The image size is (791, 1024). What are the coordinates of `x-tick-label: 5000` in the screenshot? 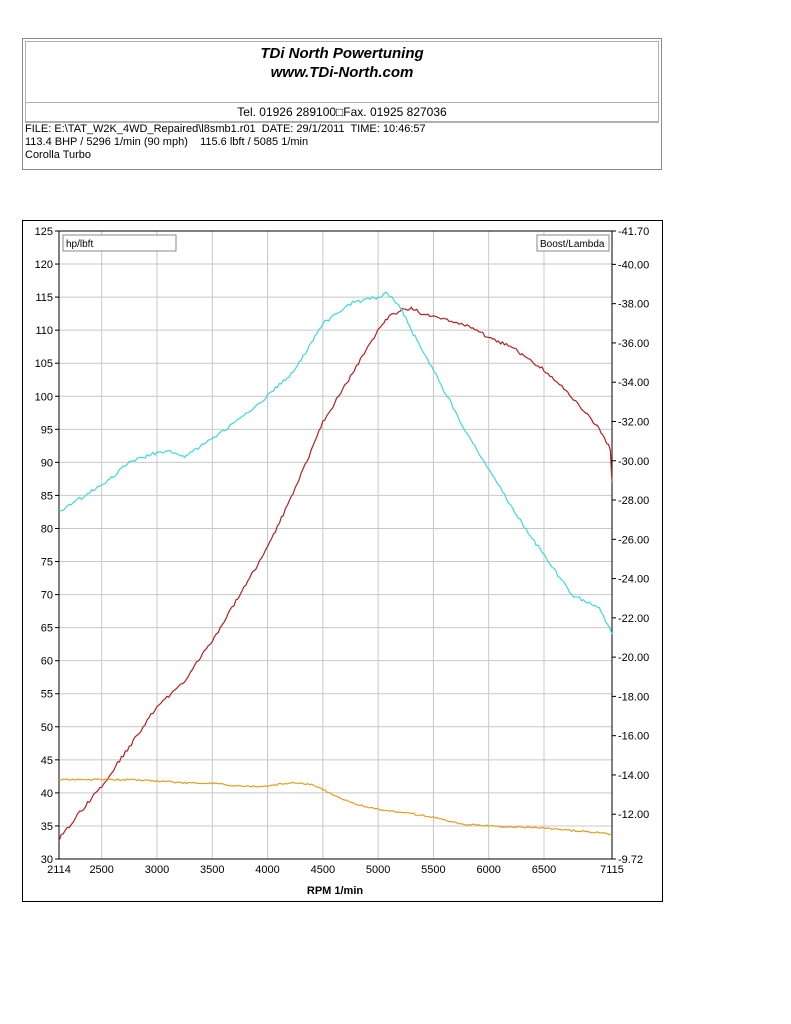 It's located at (378, 870).